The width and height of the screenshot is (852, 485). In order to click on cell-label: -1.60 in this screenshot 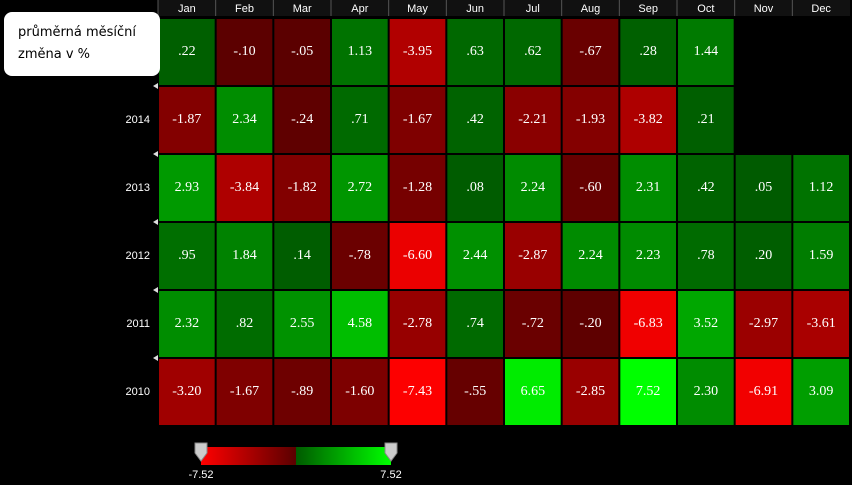, I will do `click(359, 391)`.